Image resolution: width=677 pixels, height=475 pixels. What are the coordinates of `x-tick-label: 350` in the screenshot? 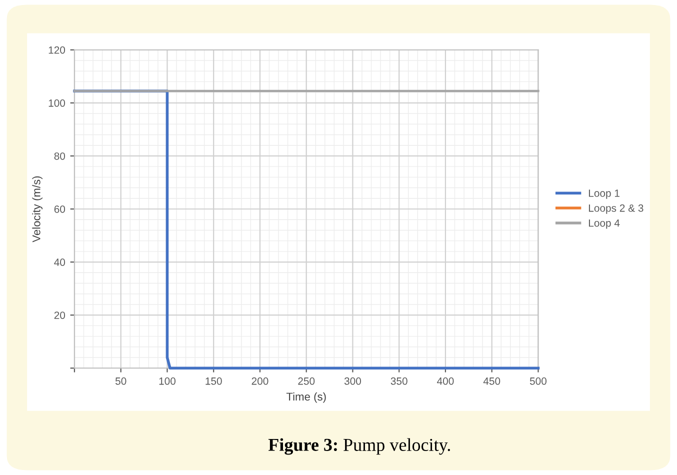 It's located at (399, 381).